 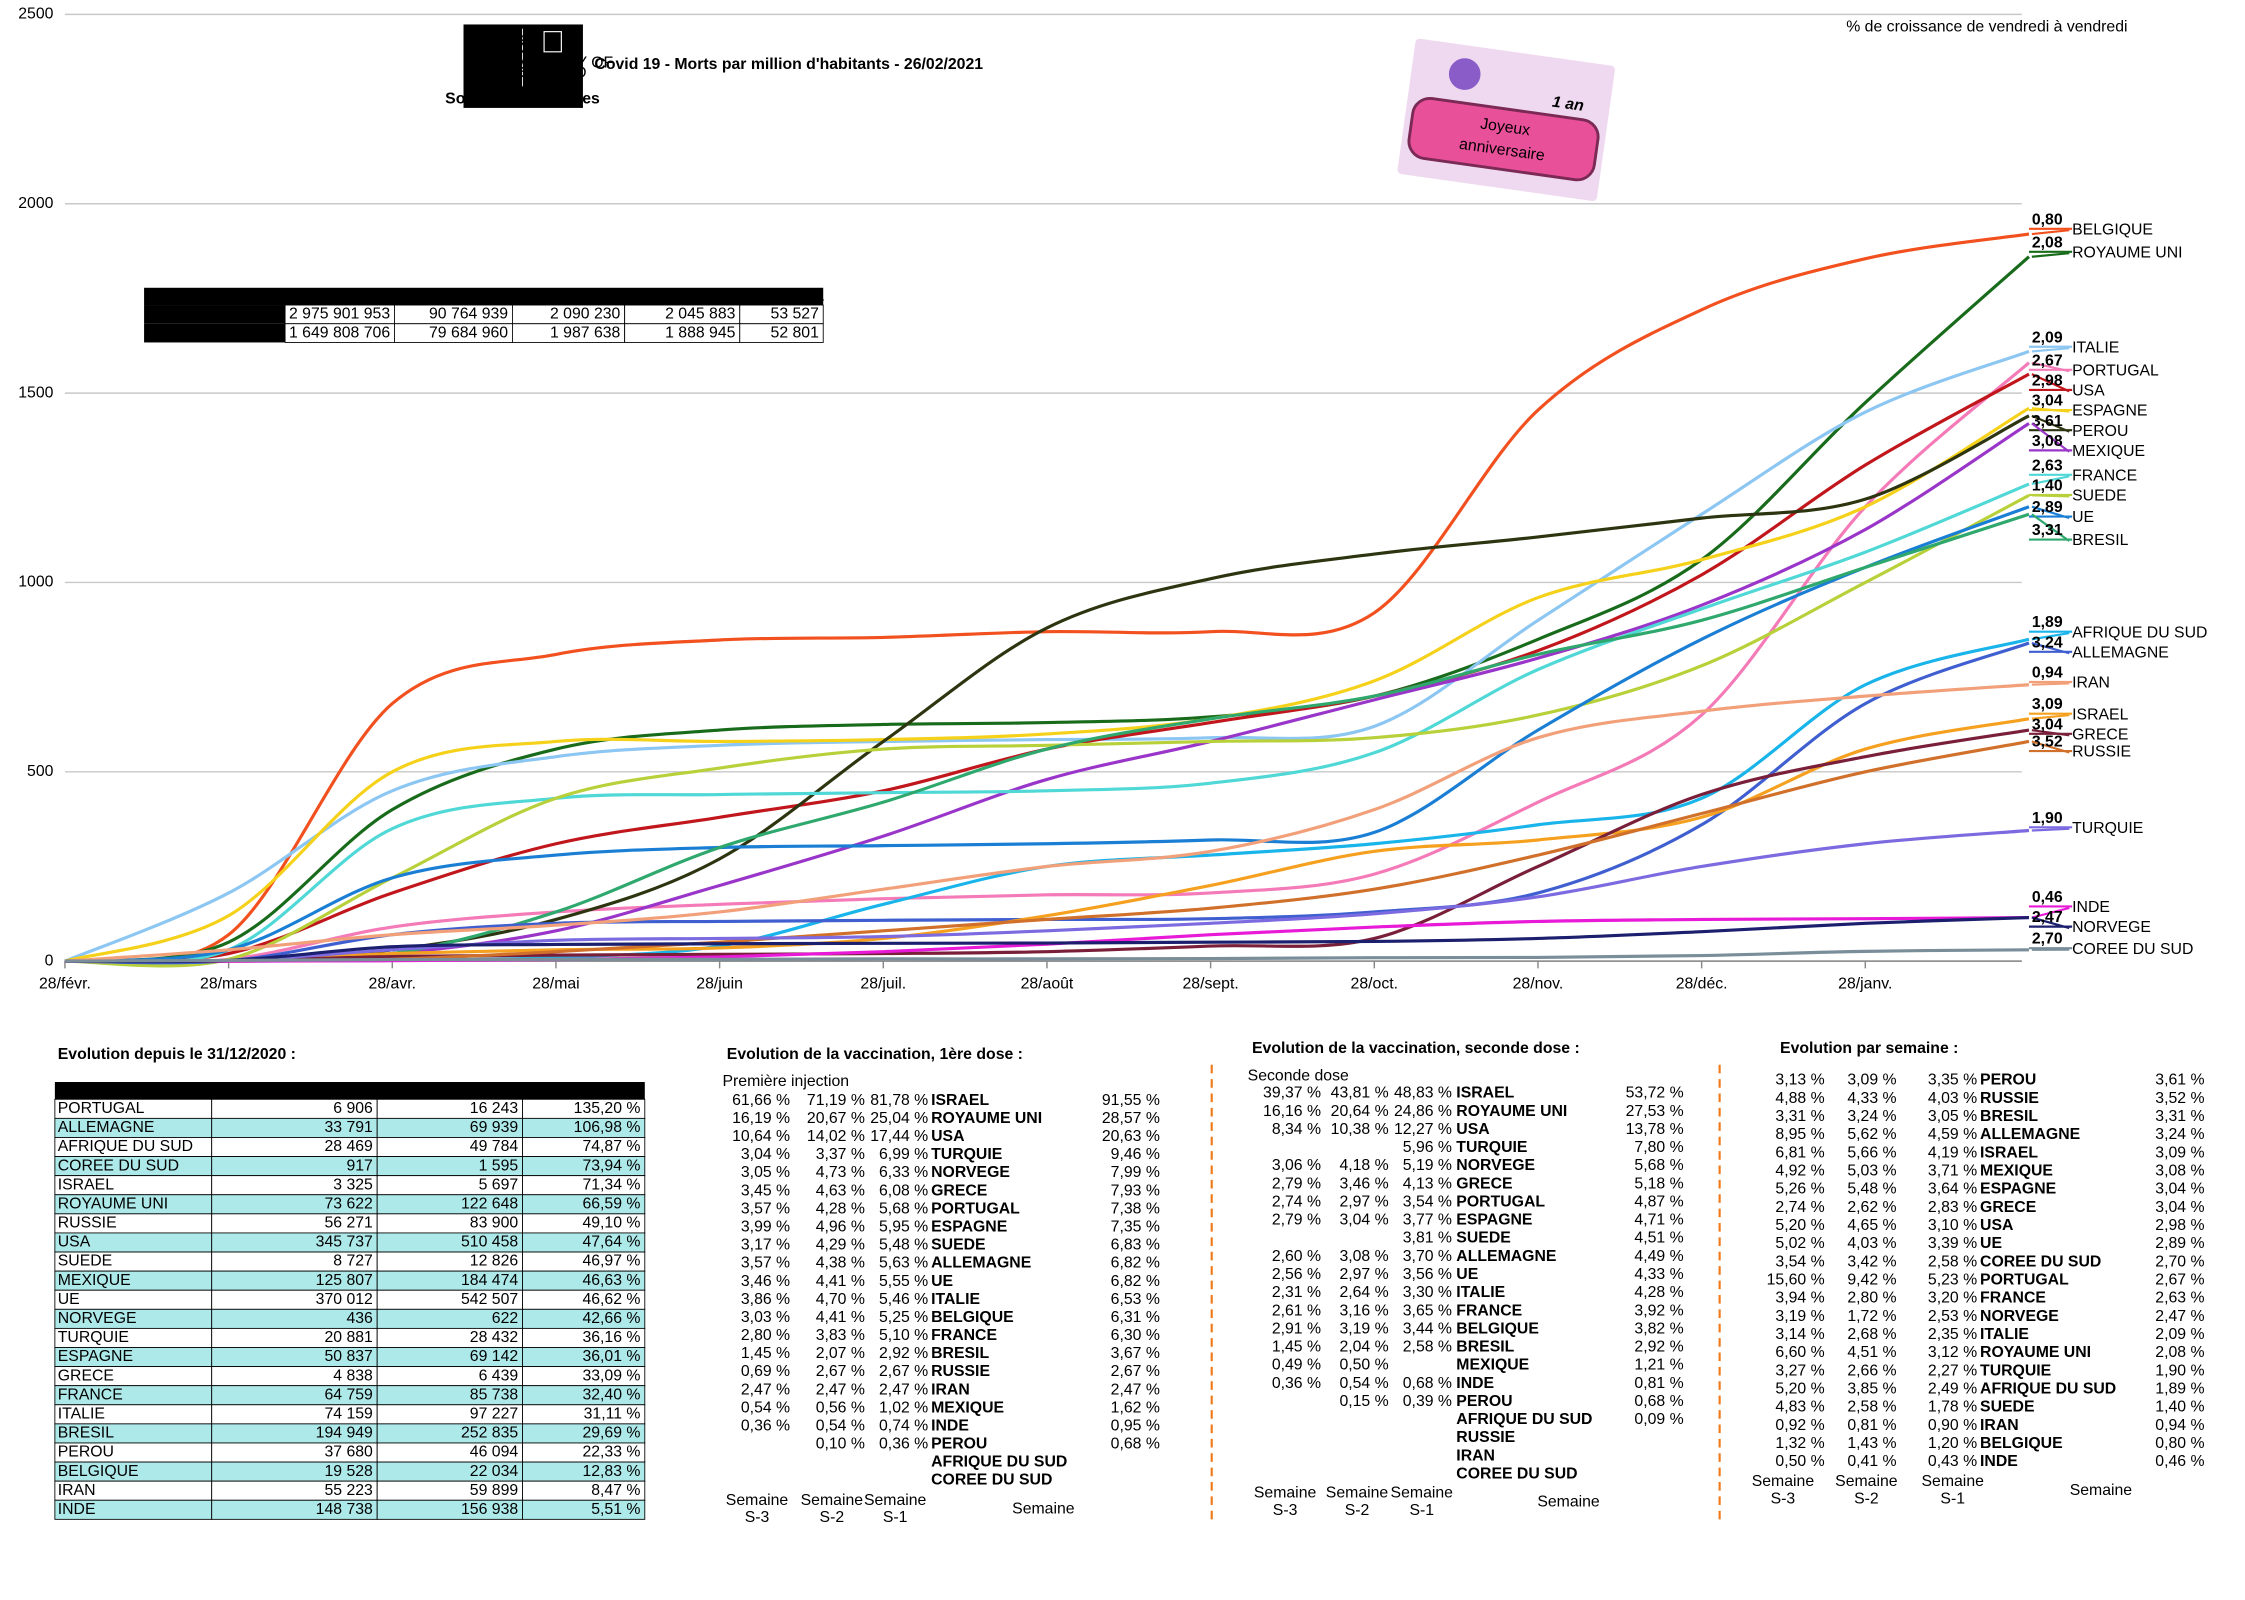 What do you see at coordinates (1296, 1347) in the screenshot?
I see `cell-text: 1,45 %` at bounding box center [1296, 1347].